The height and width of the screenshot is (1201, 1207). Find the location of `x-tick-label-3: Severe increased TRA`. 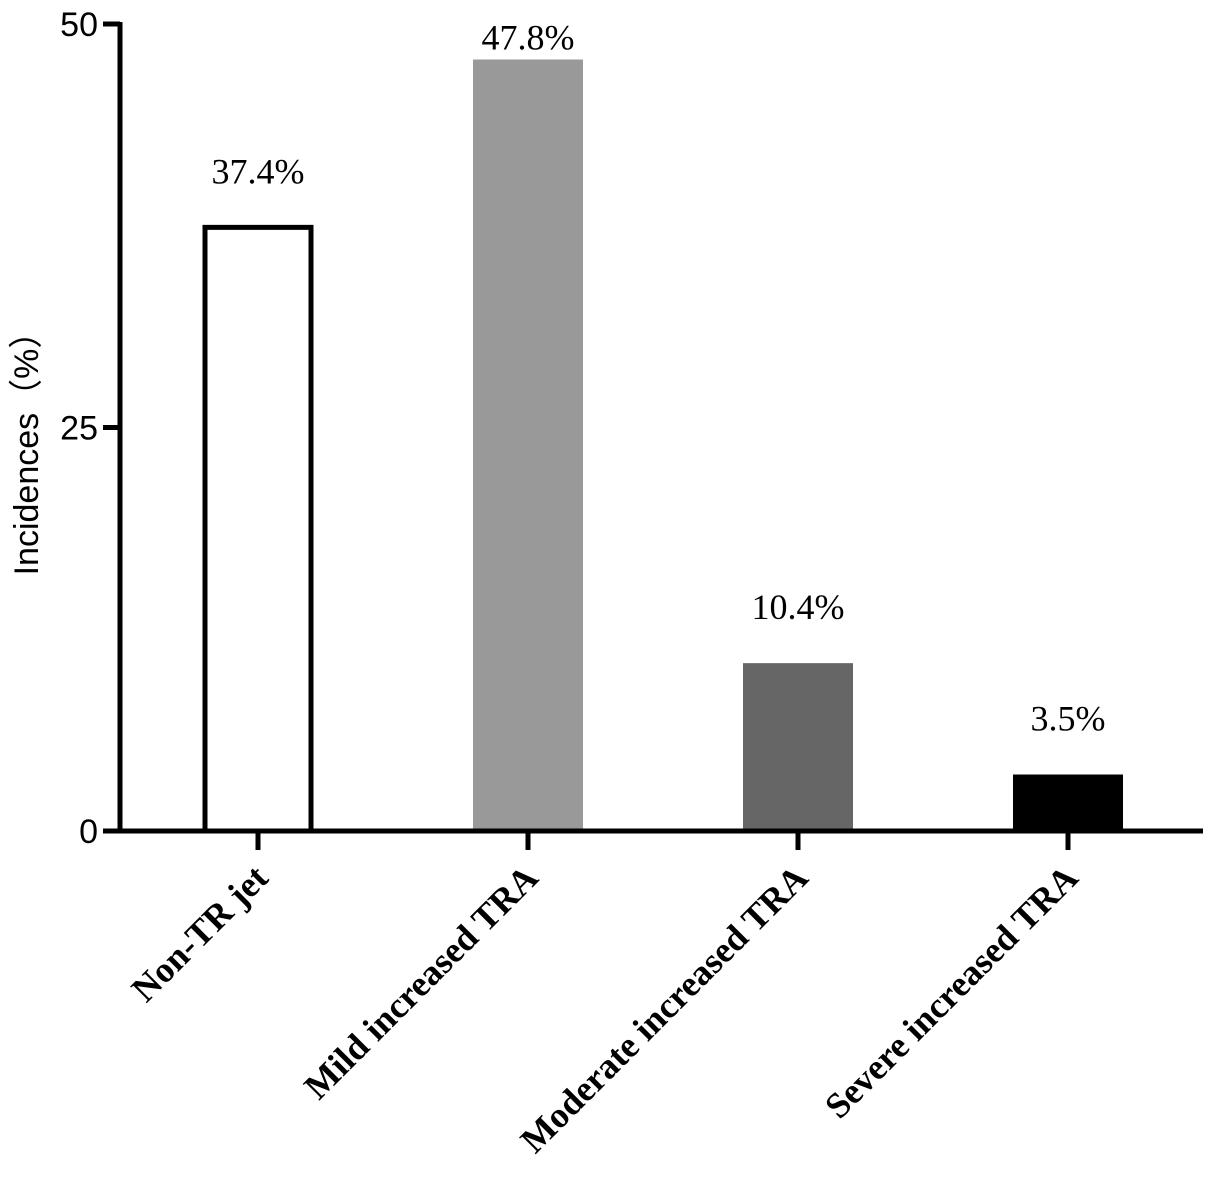

x-tick-label-3: Severe increased TRA is located at coordinates (951, 991).